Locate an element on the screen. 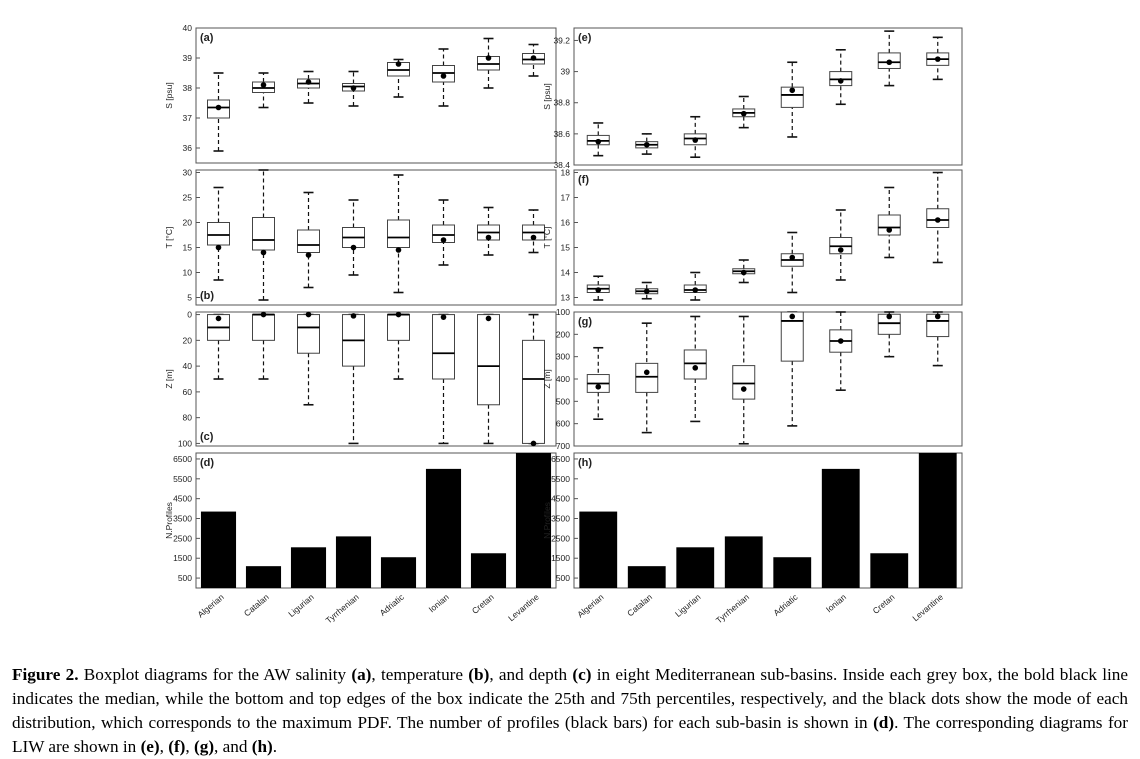 The width and height of the screenshot is (1140, 759). y-tick-label: 36 is located at coordinates (188, 148).